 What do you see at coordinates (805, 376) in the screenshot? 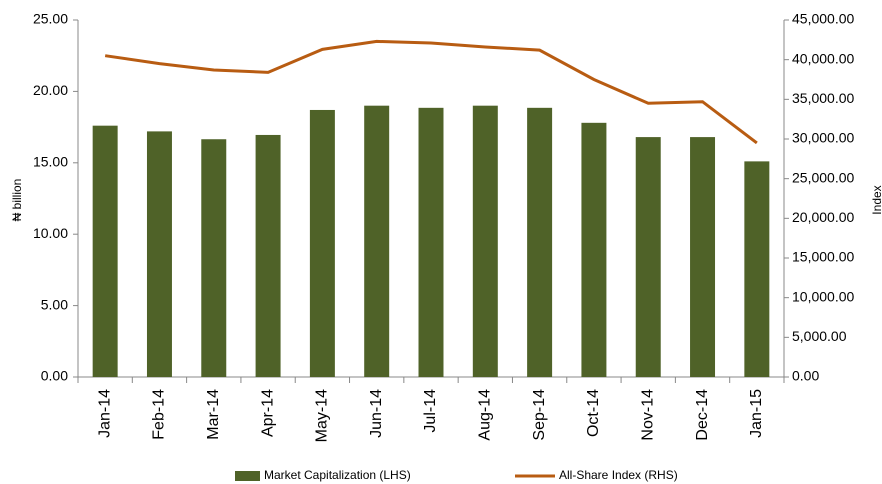
I see `y2-tick-label: 0.00` at bounding box center [805, 376].